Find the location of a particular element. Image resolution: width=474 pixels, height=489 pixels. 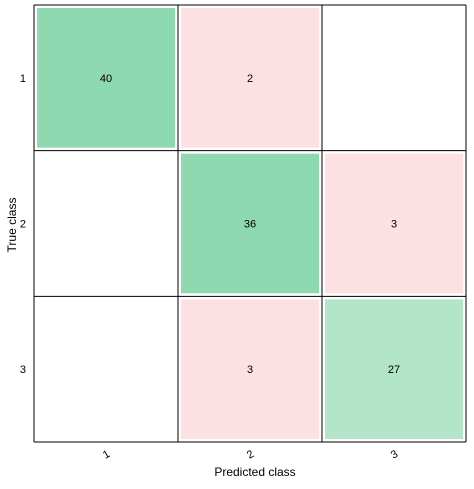

cell-value-label-r3-c2: 3 is located at coordinates (250, 370).